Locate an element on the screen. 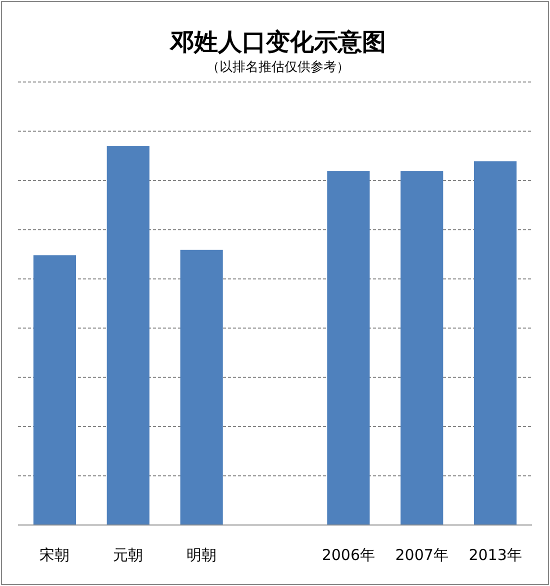 This screenshot has width=550, height=586. x-tick-label: 2006年 is located at coordinates (349, 555).